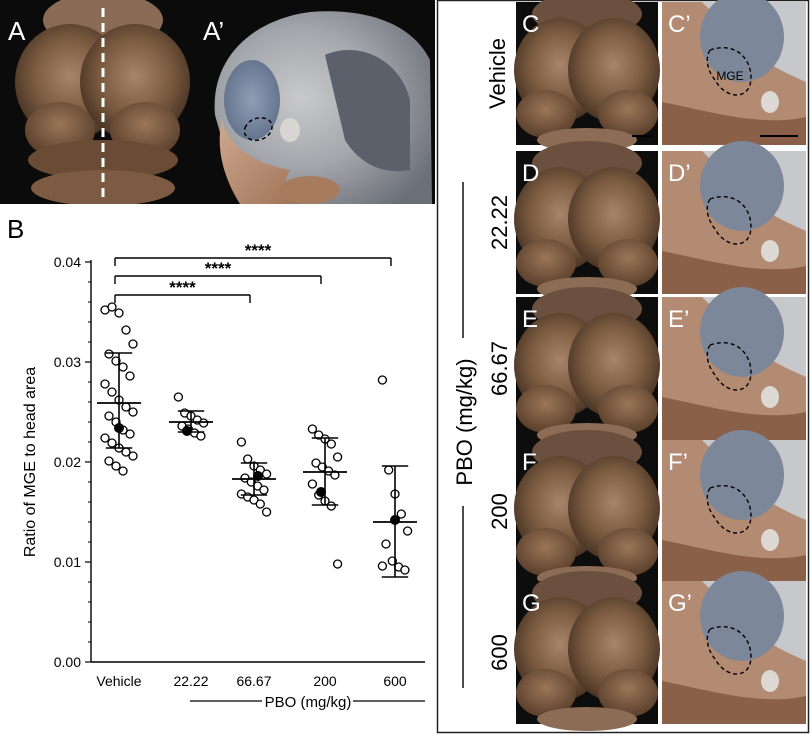 The image size is (810, 734). I want to click on chart-x-axis-label: PBO (mg/kg), so click(308, 702).